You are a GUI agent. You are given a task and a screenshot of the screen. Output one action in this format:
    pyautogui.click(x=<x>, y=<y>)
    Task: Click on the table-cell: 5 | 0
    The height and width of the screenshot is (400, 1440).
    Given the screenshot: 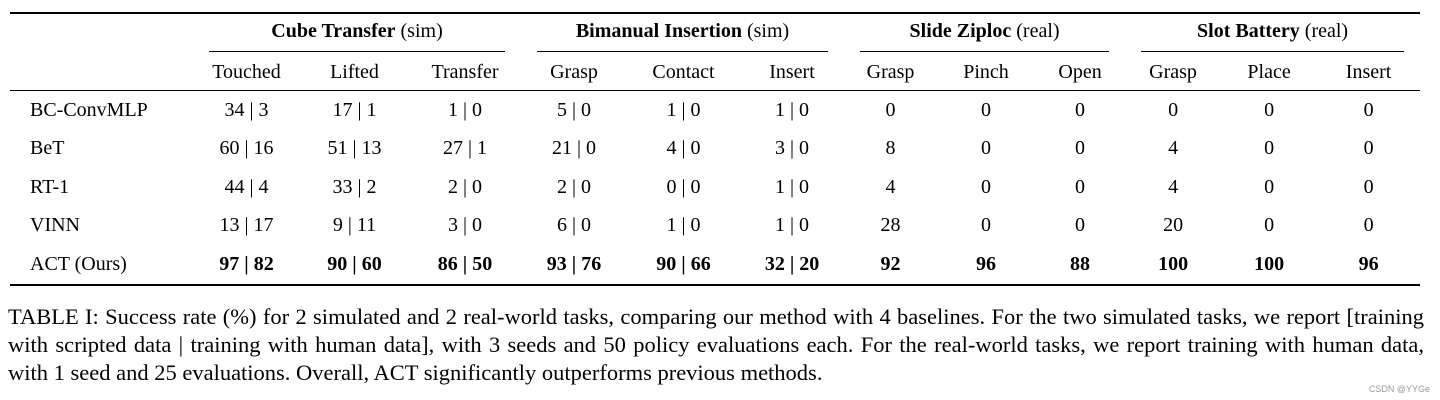 What is the action you would take?
    pyautogui.click(x=573, y=109)
    